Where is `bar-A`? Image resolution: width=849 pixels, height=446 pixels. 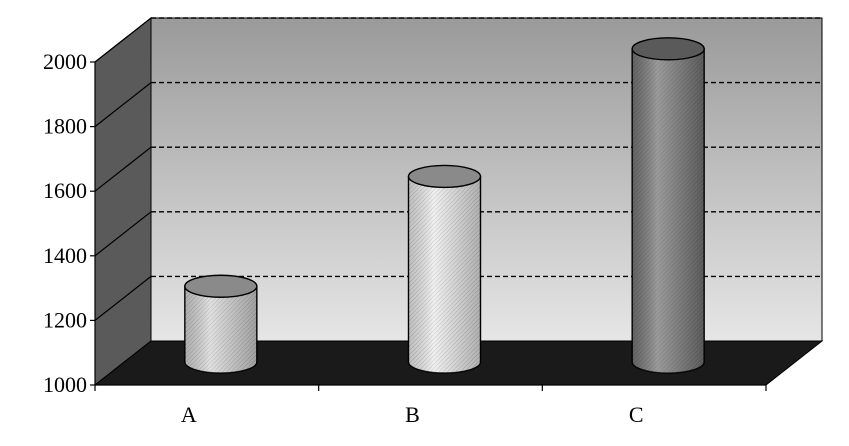 bar-A is located at coordinates (221, 324).